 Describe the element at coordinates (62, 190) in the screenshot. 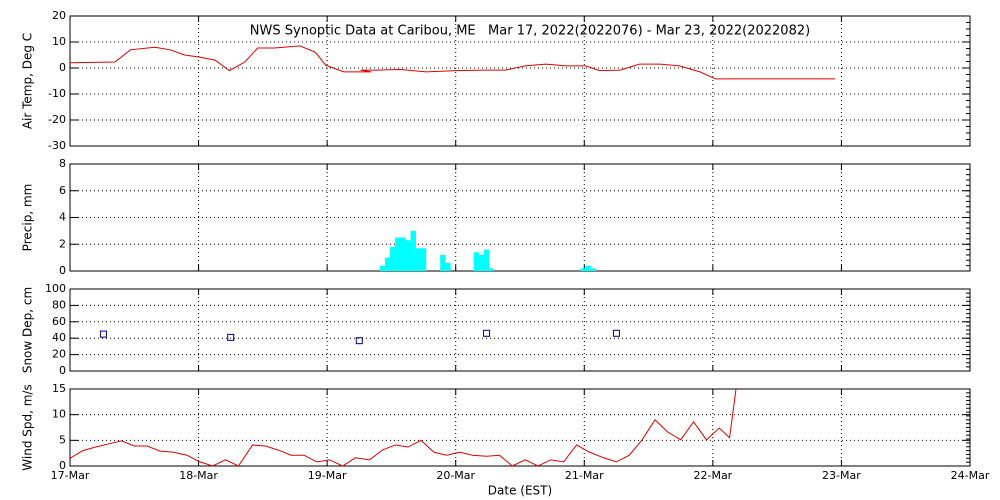

I see `y-tick-label: 6` at that location.